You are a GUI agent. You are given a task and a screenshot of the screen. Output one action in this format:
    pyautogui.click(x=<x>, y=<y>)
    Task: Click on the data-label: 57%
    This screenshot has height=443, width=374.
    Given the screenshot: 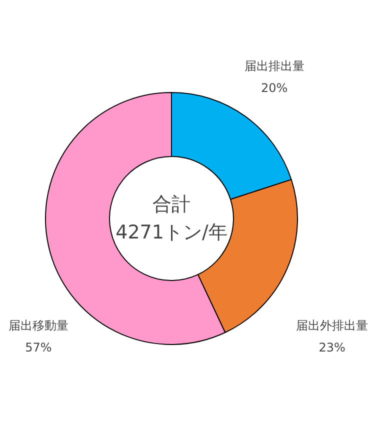 What is the action you would take?
    pyautogui.click(x=38, y=347)
    